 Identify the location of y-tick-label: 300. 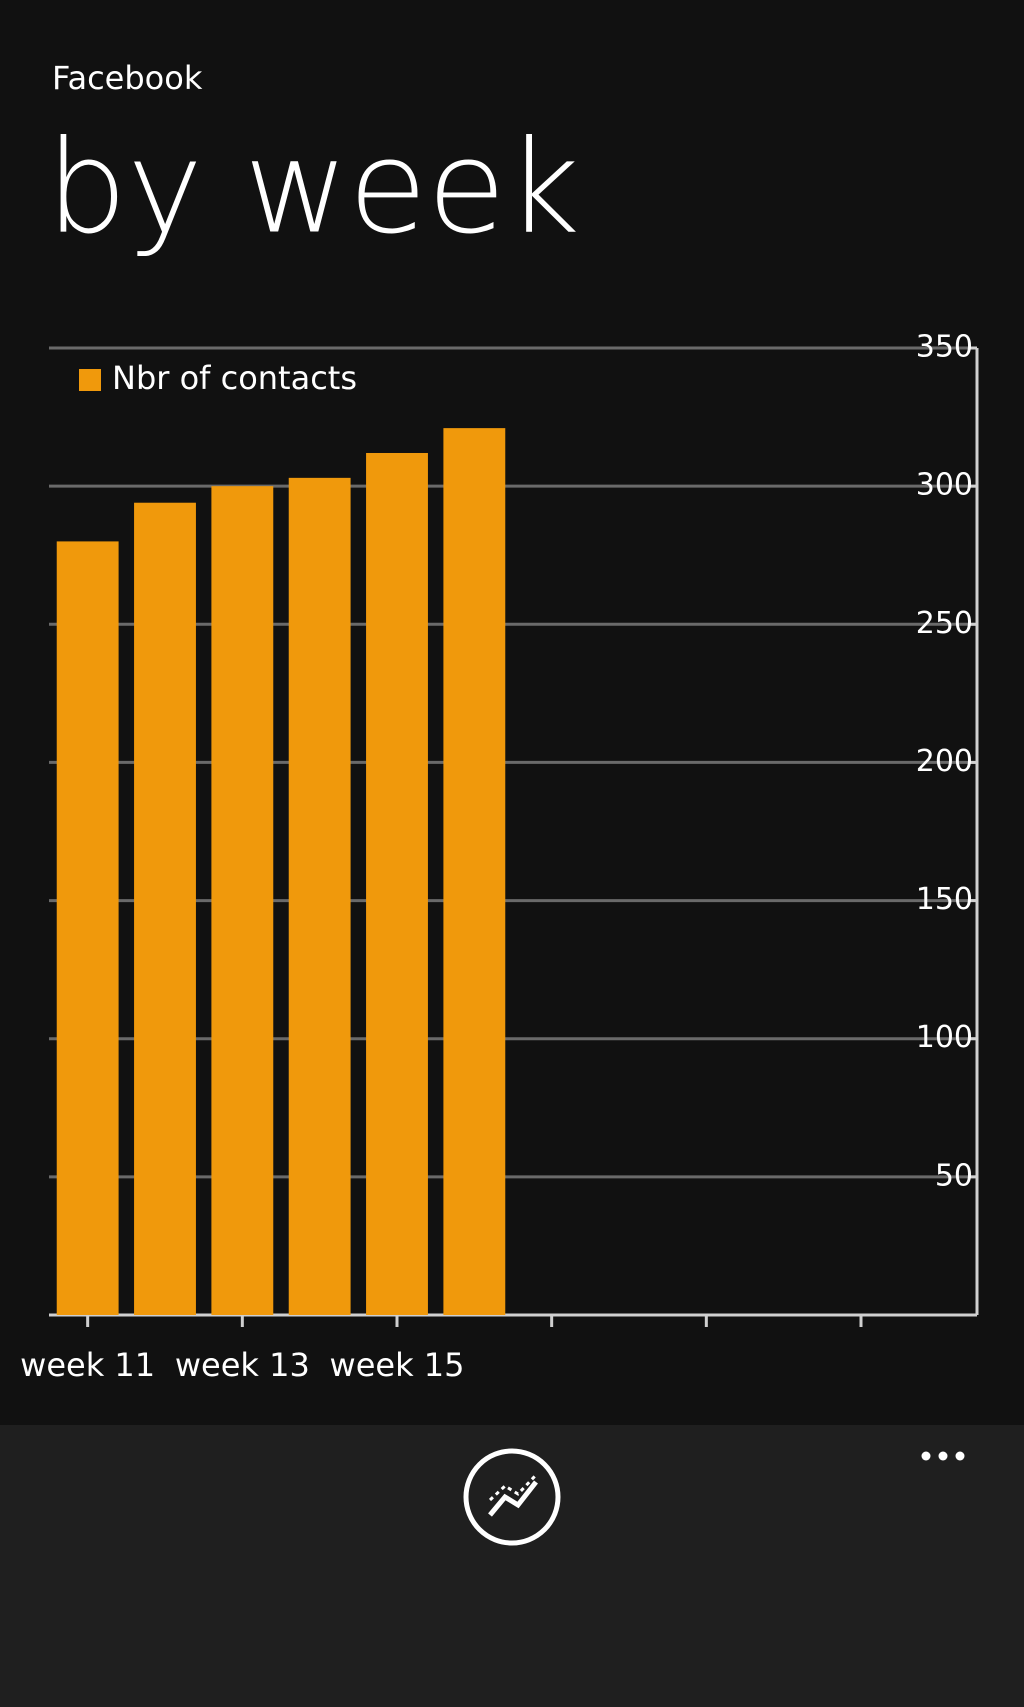
(944, 485).